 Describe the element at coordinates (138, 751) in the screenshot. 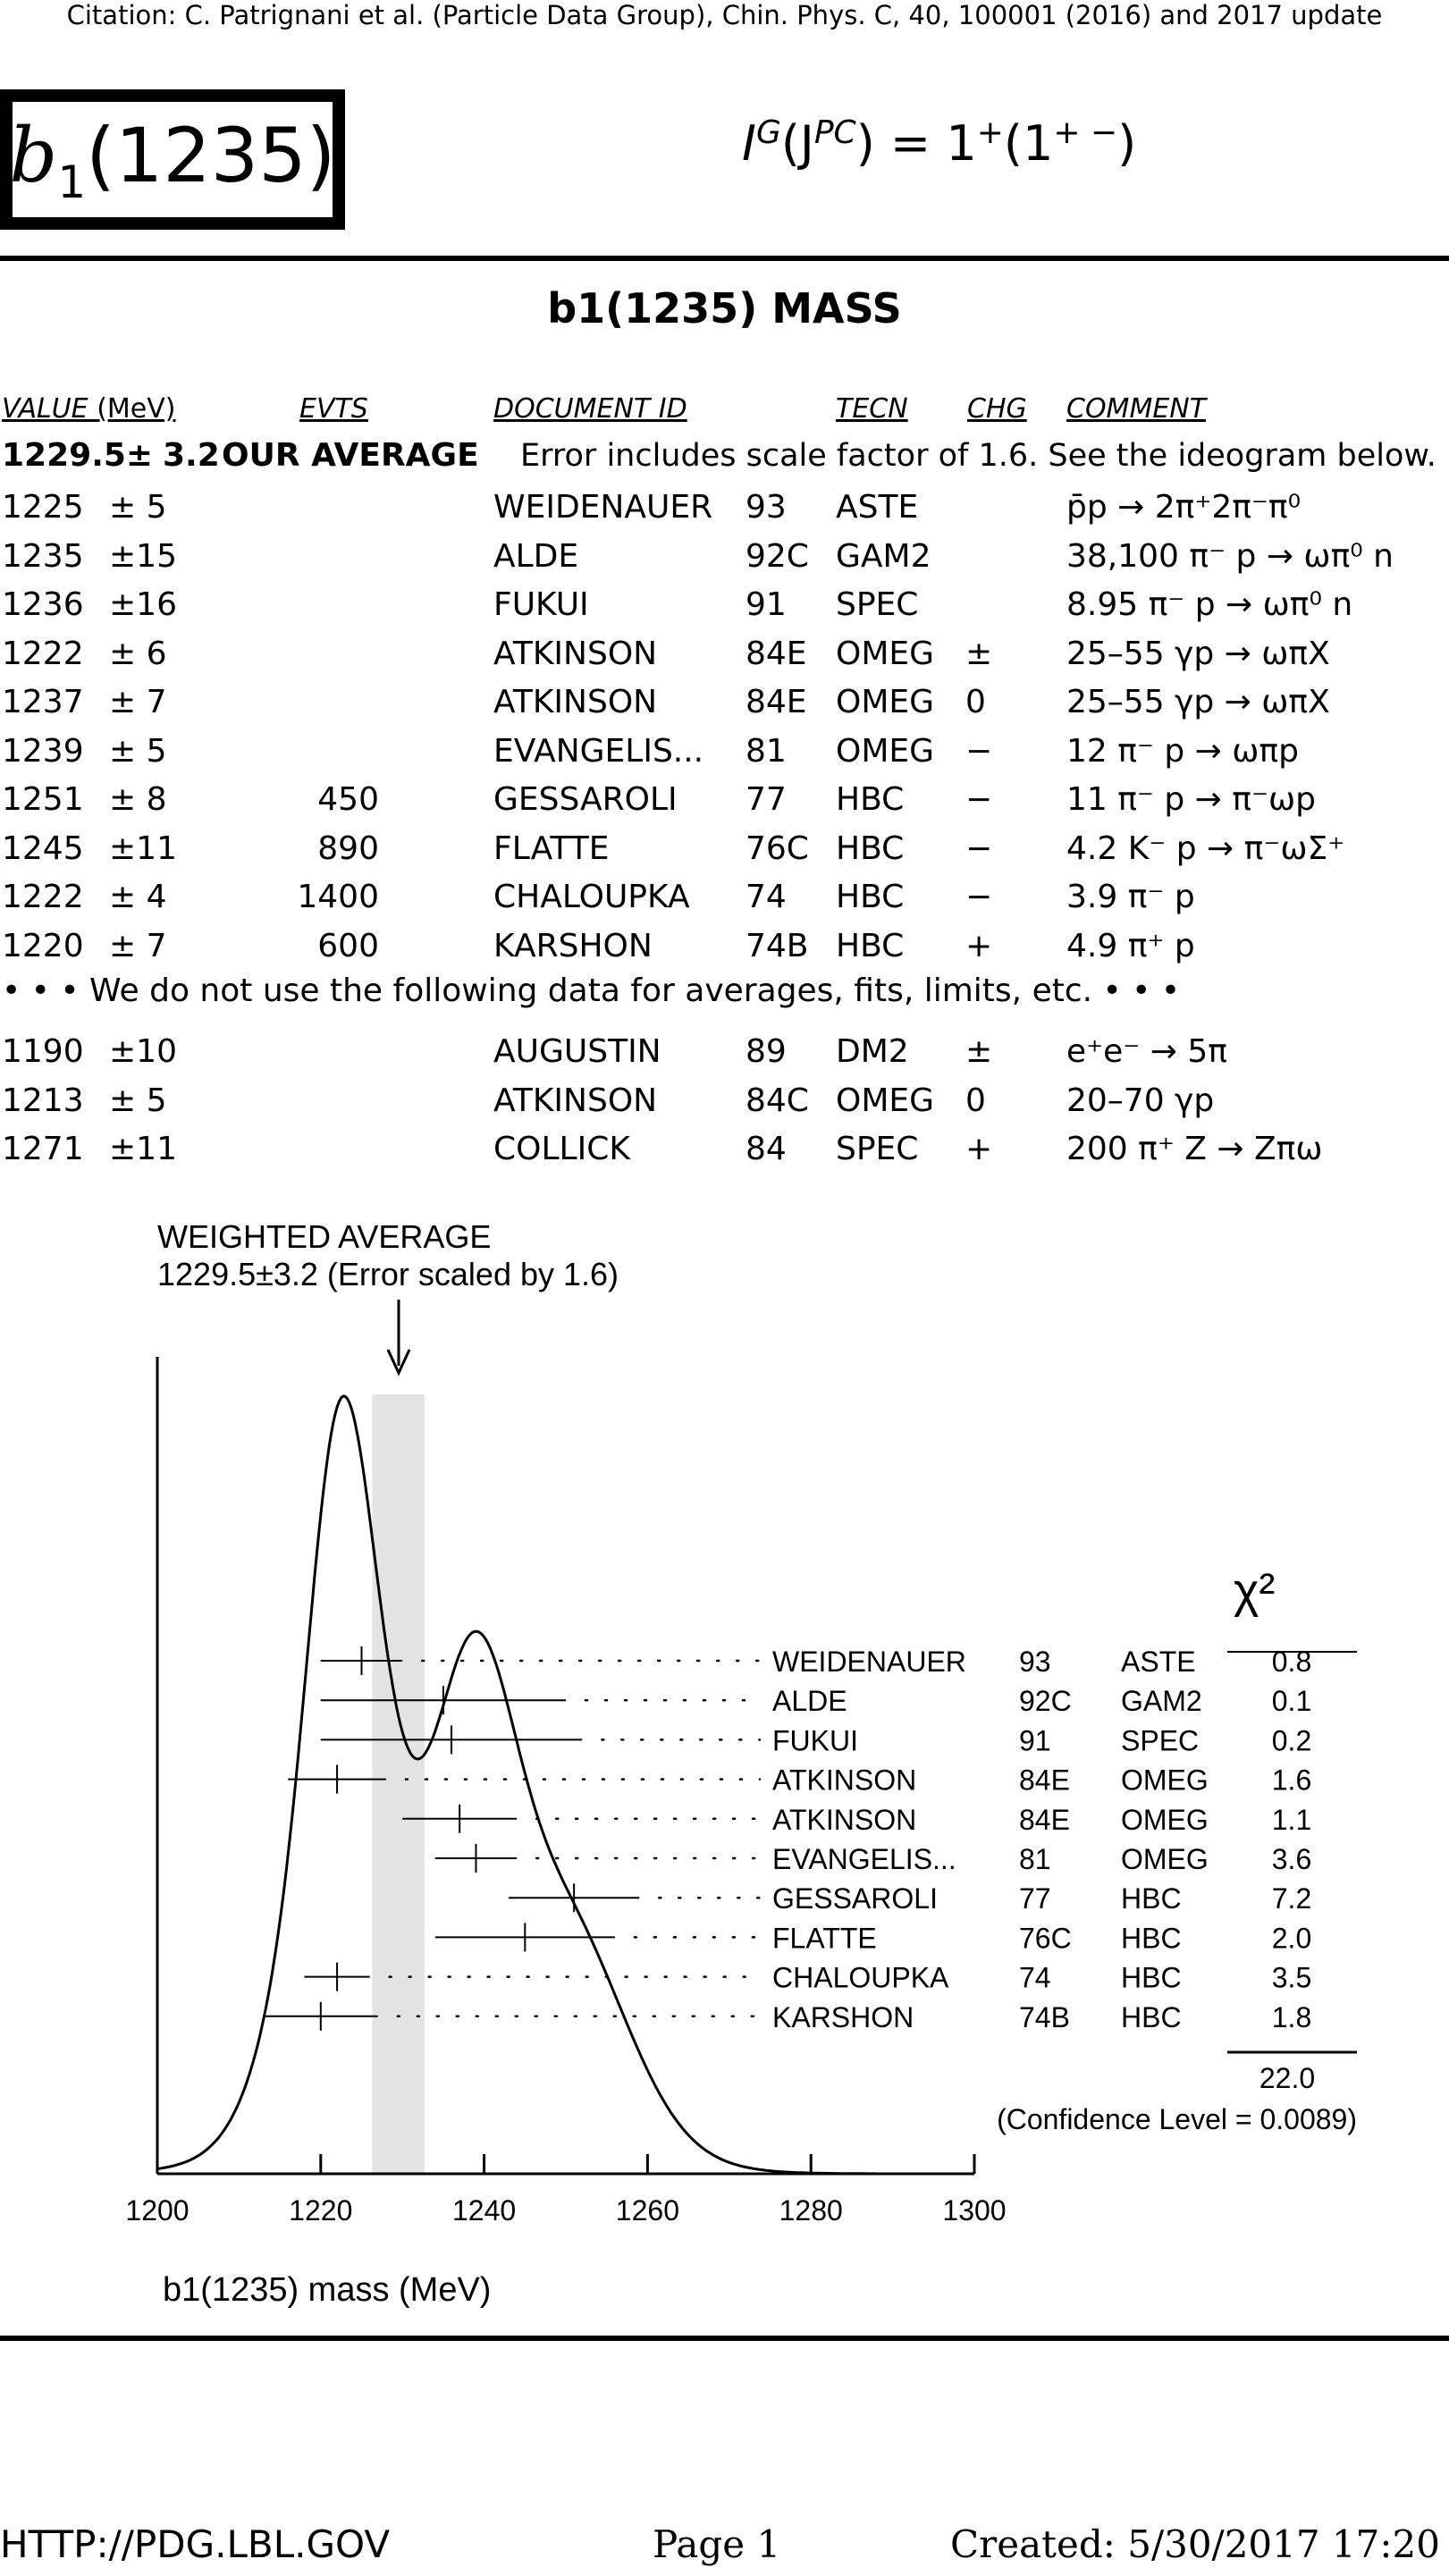

I see `measurement-err: ± 5` at that location.